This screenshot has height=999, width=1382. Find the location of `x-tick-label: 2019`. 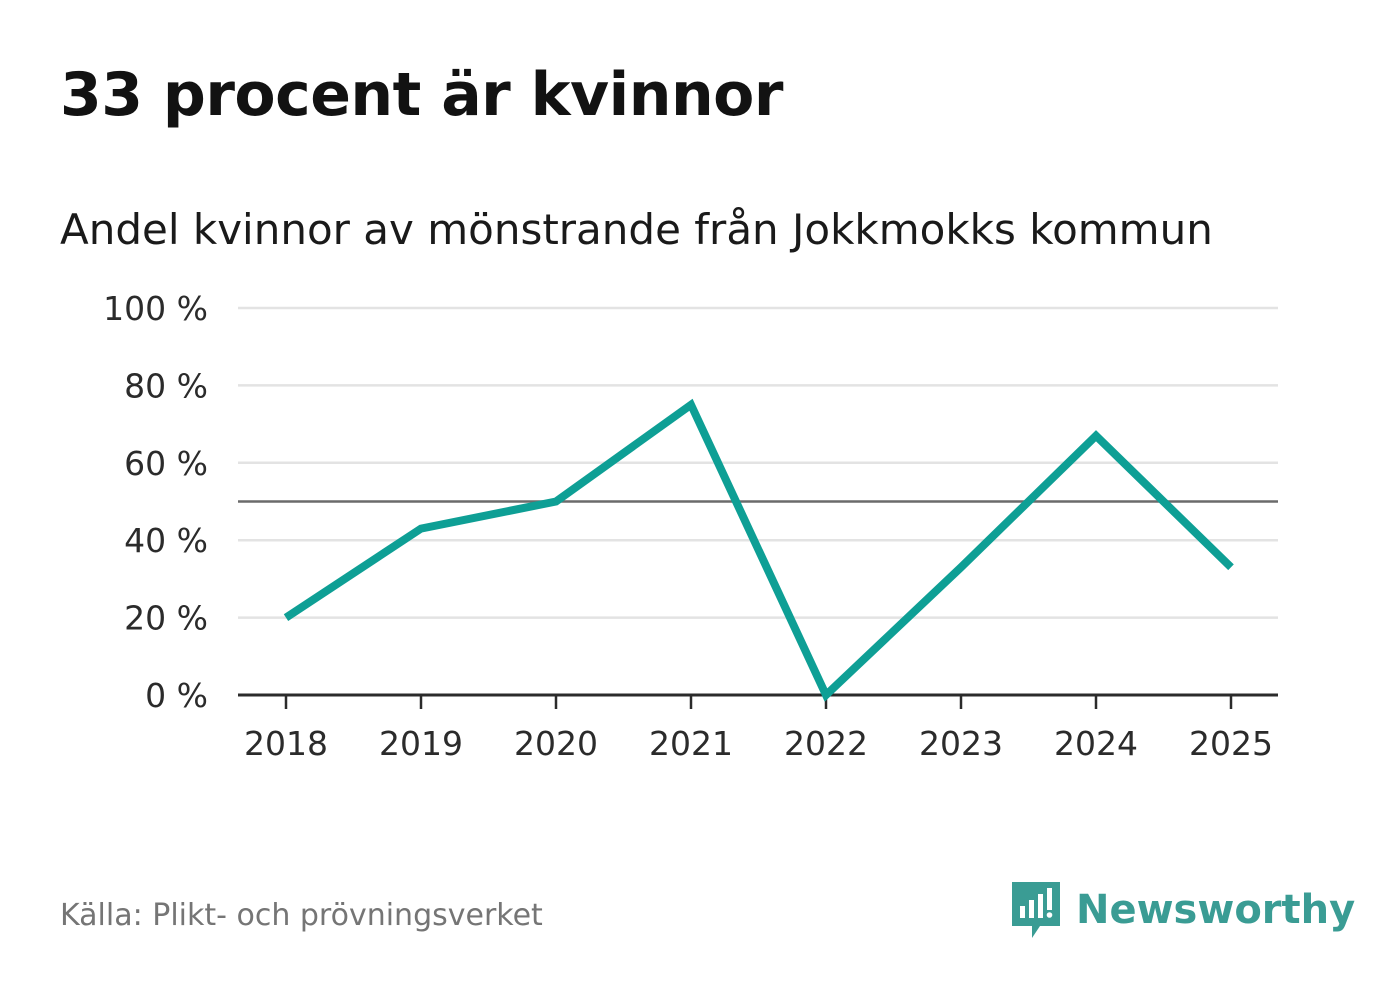

x-tick-label: 2019 is located at coordinates (421, 743).